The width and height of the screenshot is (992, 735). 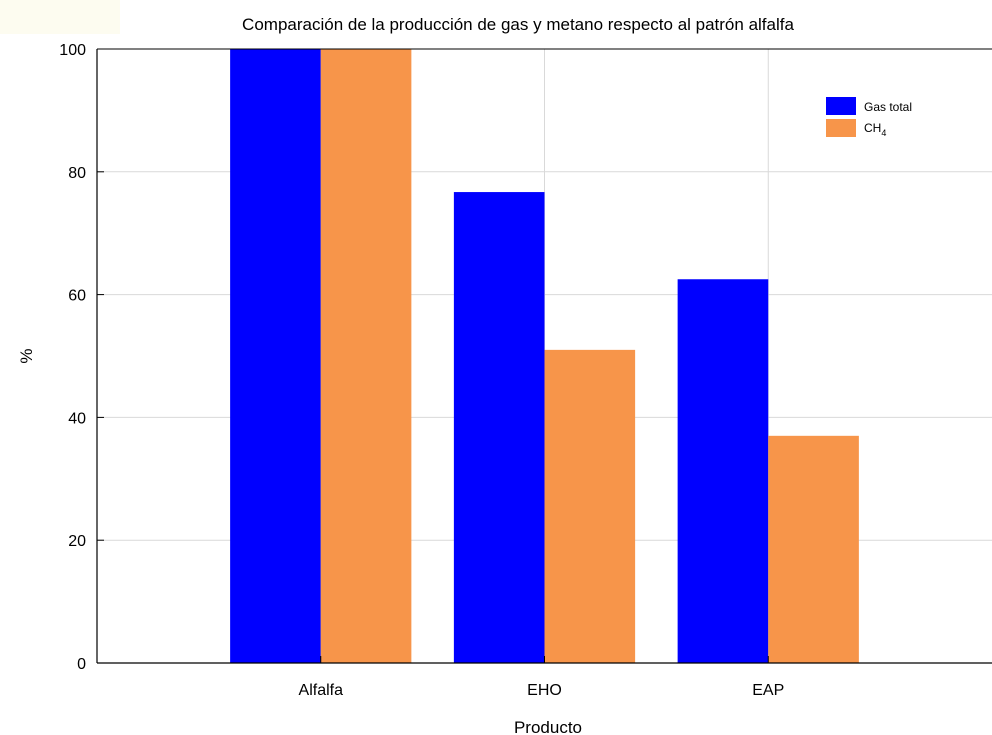 What do you see at coordinates (77, 418) in the screenshot?
I see `y-tick-label: 40` at bounding box center [77, 418].